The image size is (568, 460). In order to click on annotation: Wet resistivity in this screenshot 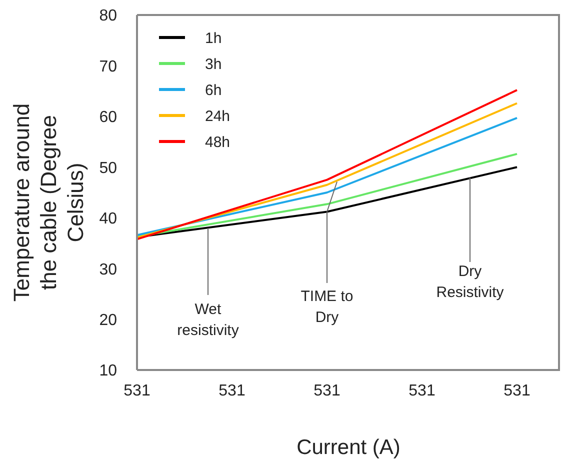, I will do `click(208, 320)`.